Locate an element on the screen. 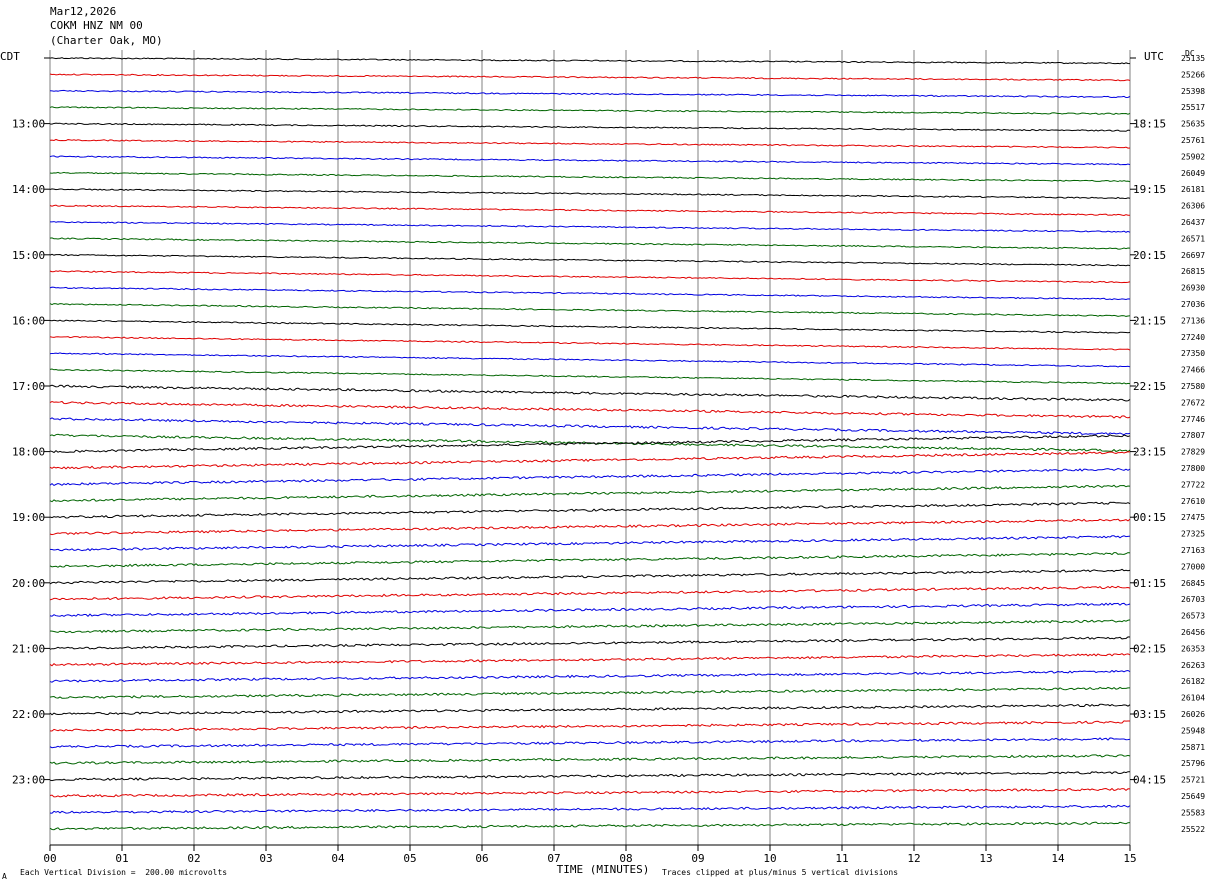 The width and height of the screenshot is (1210, 886). left-hour-label: 19:00 is located at coordinates (28, 517).